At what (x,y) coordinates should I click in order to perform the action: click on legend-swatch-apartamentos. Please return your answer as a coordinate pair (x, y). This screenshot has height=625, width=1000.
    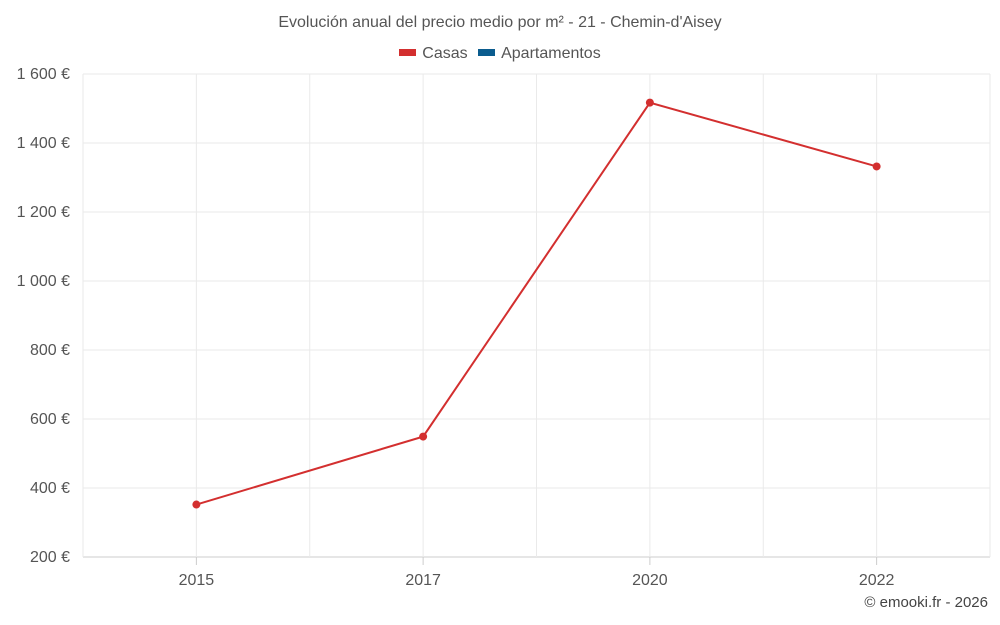
    Looking at the image, I should click on (487, 53).